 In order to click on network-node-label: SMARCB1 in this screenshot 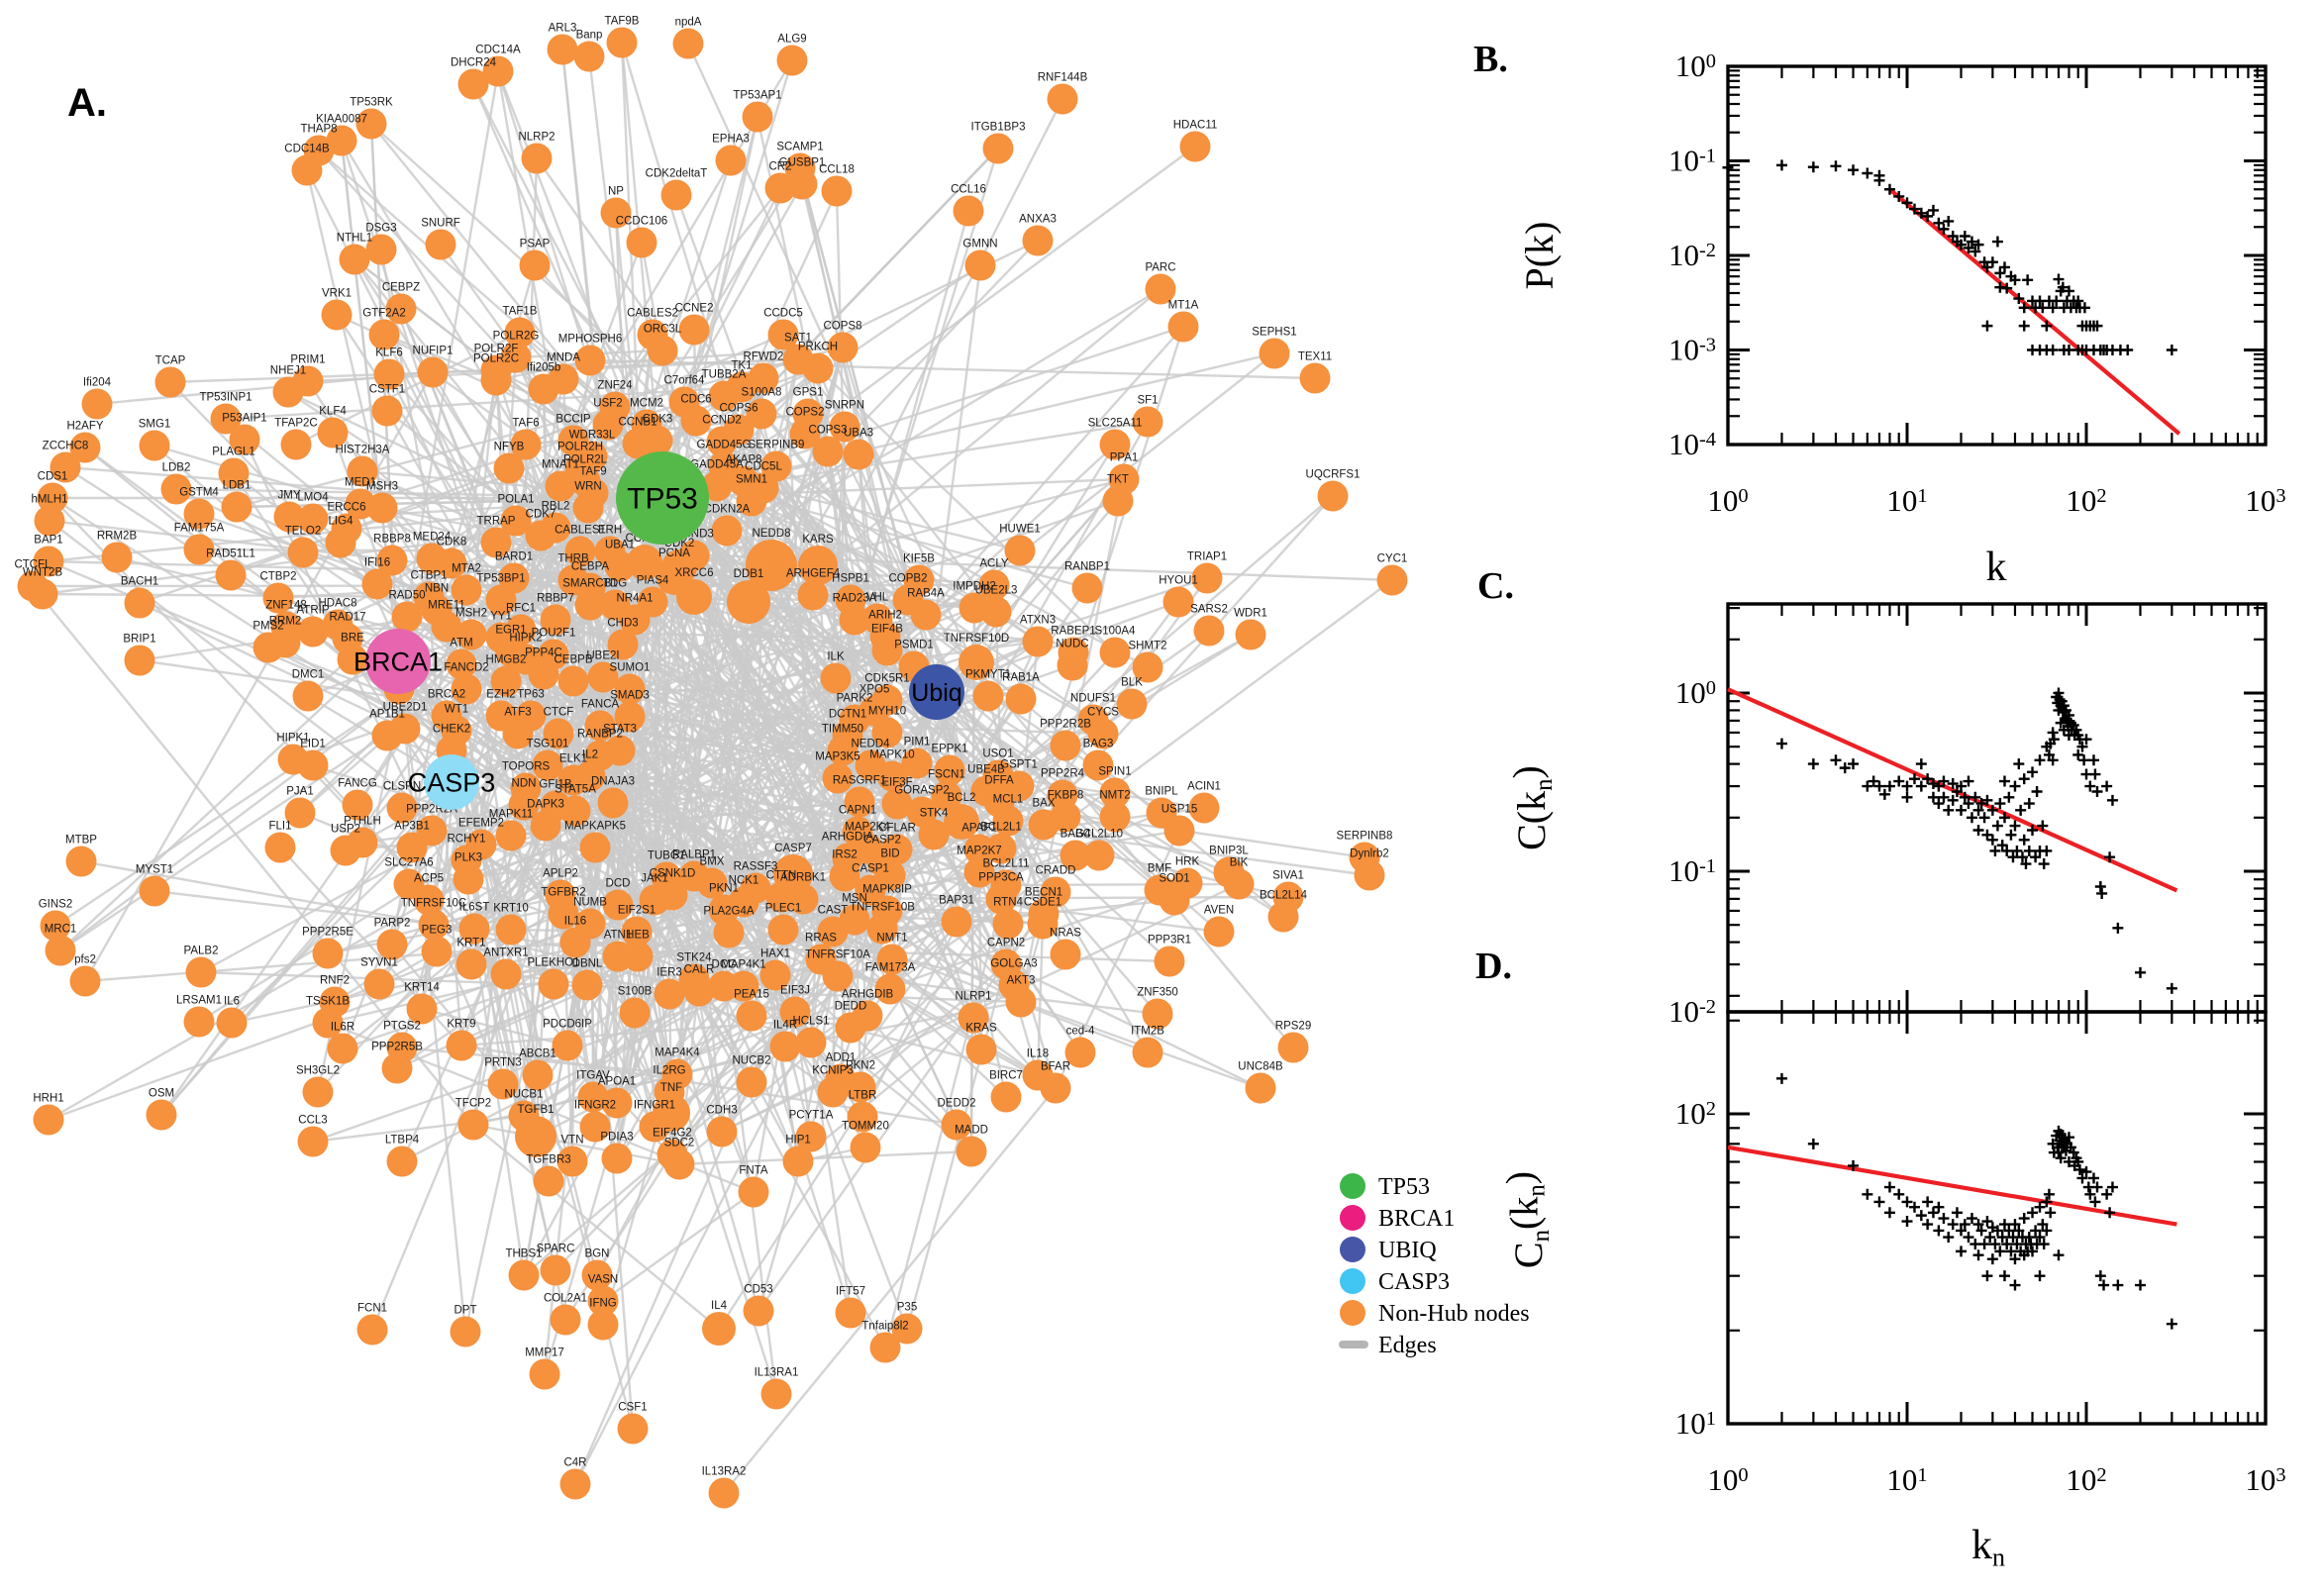, I will do `click(590, 584)`.